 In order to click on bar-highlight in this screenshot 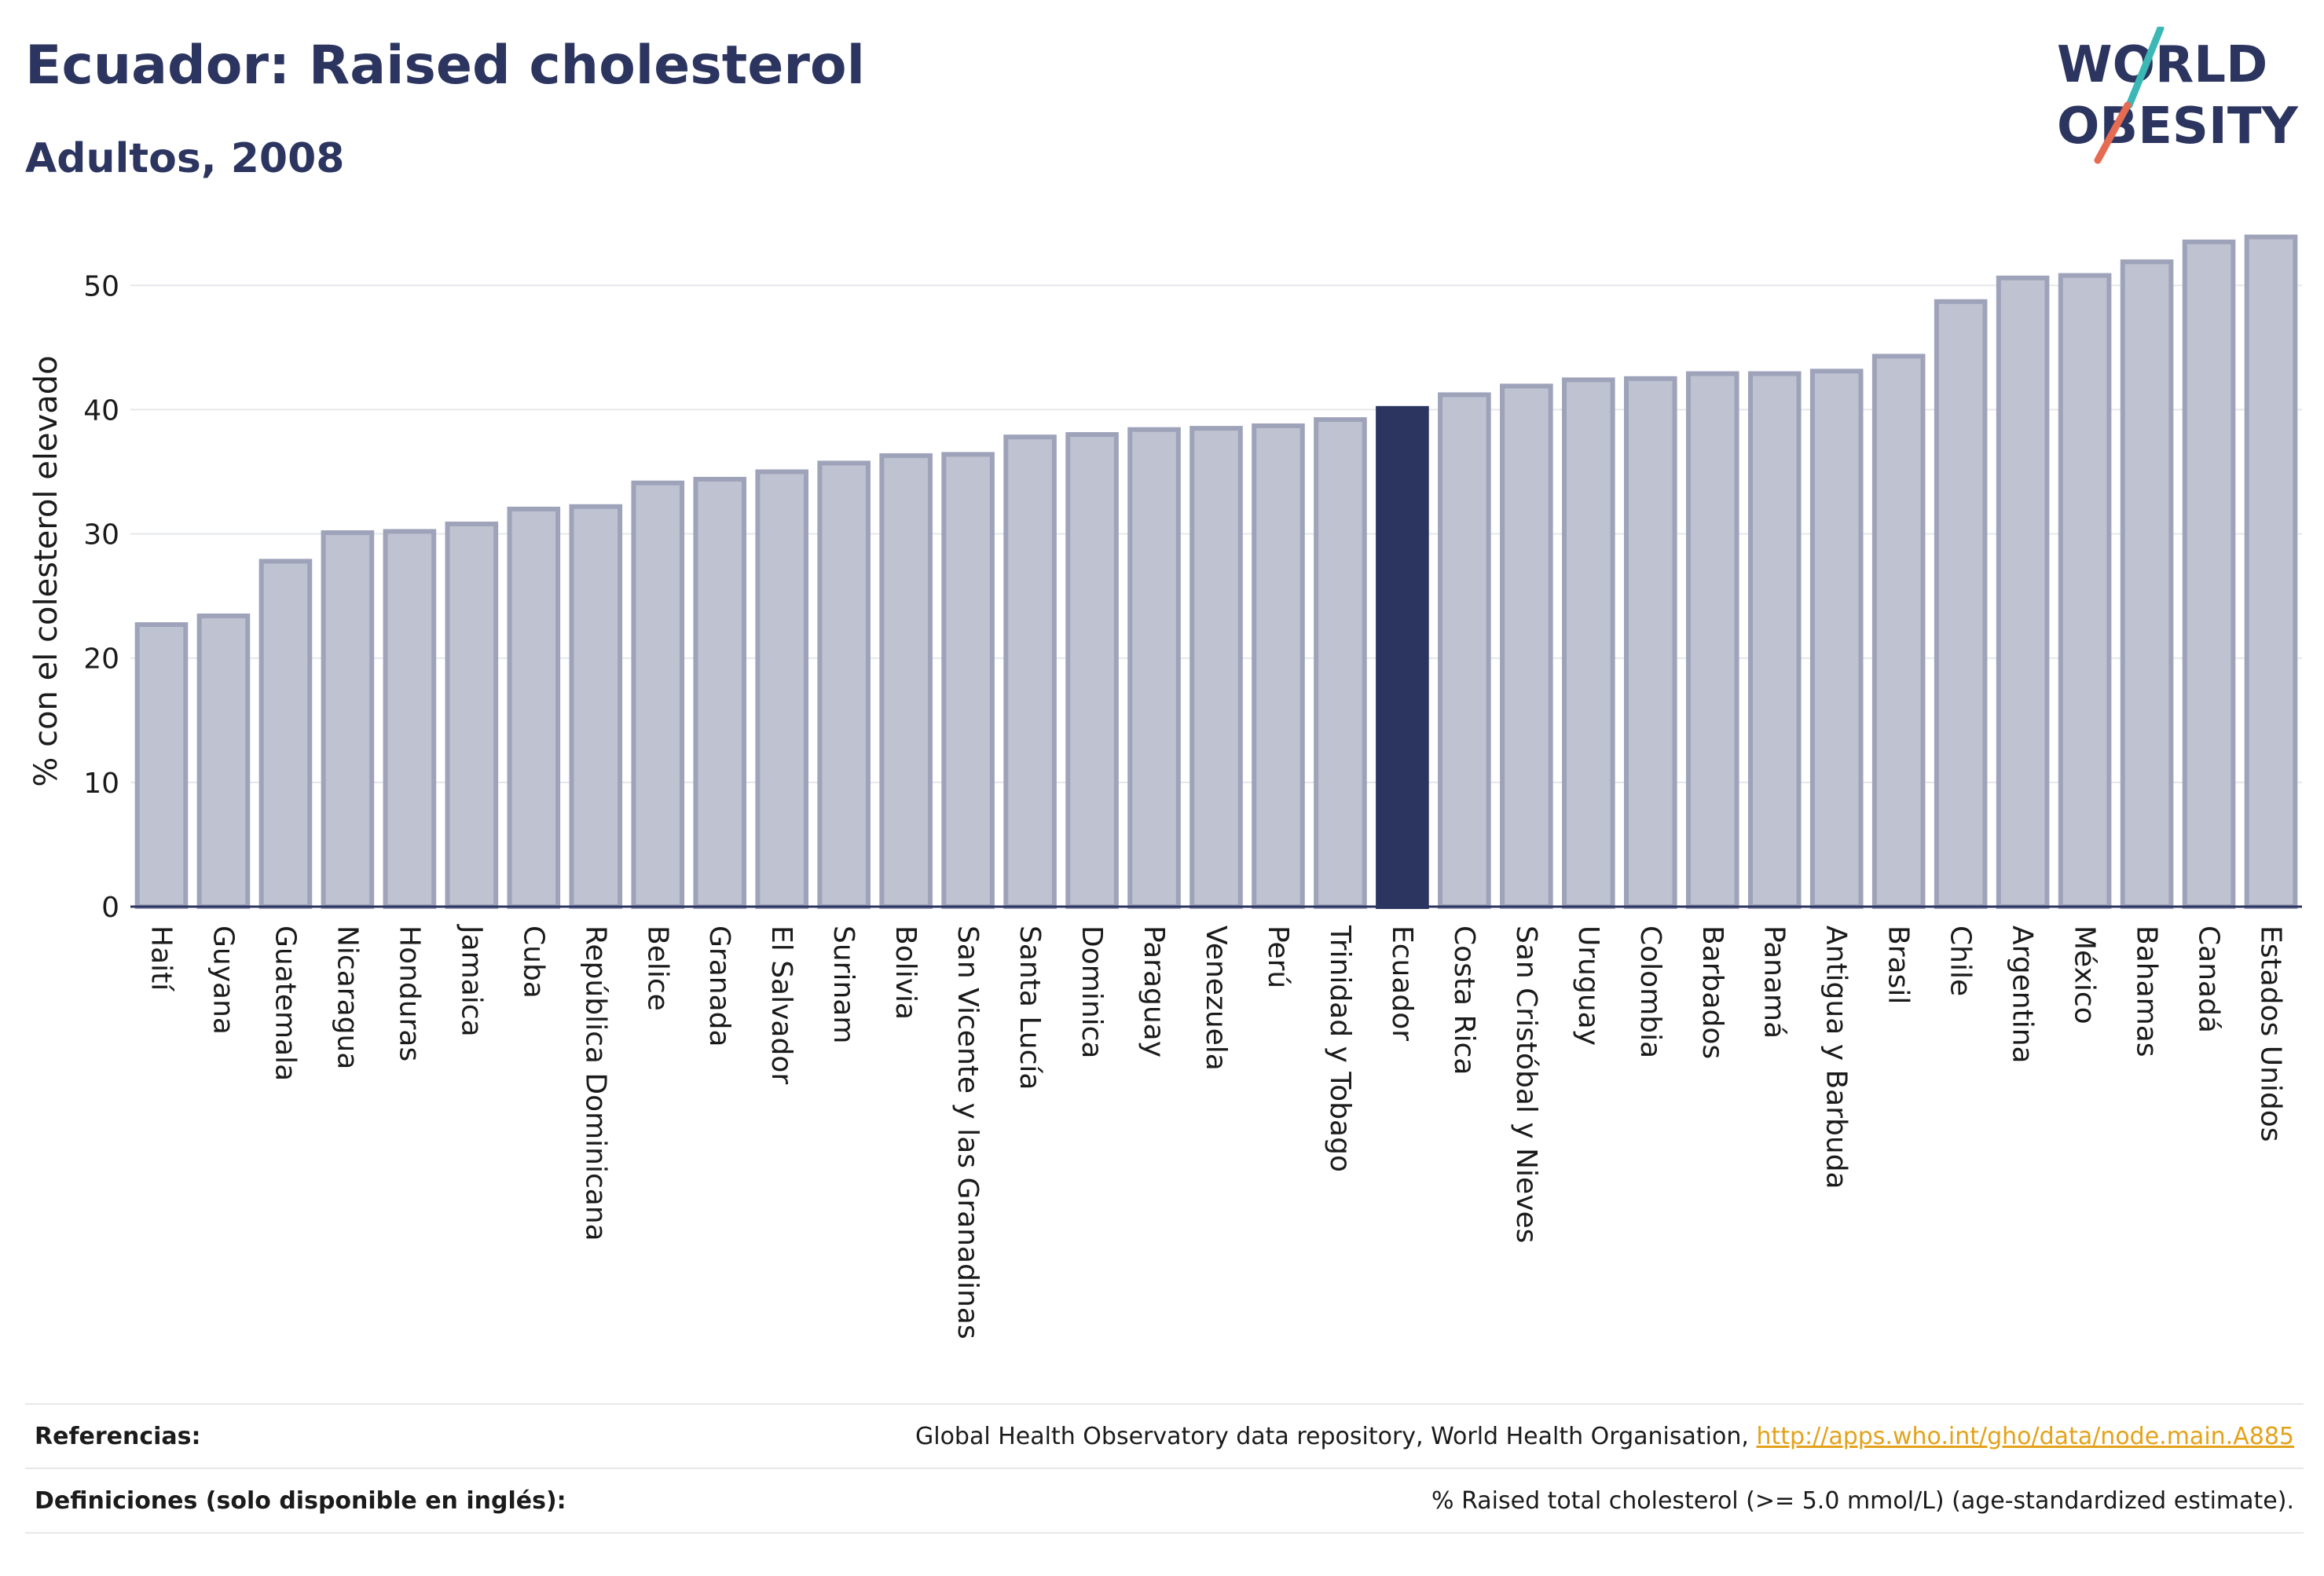, I will do `click(1402, 657)`.